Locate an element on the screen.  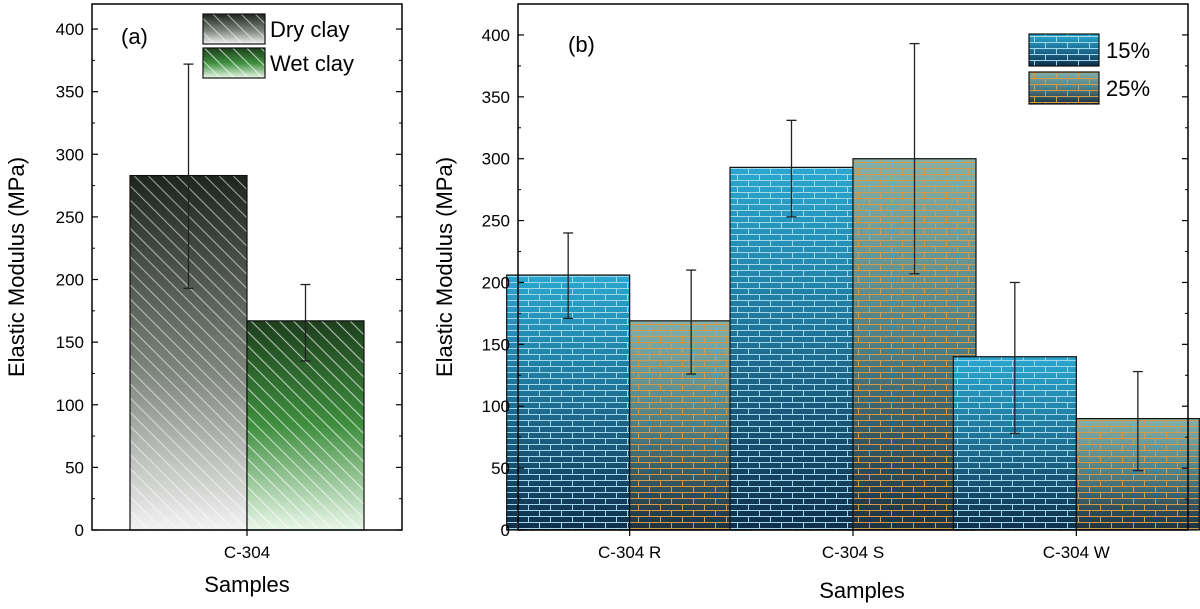
error-bar-15-c-304-w is located at coordinates (1014, 358).